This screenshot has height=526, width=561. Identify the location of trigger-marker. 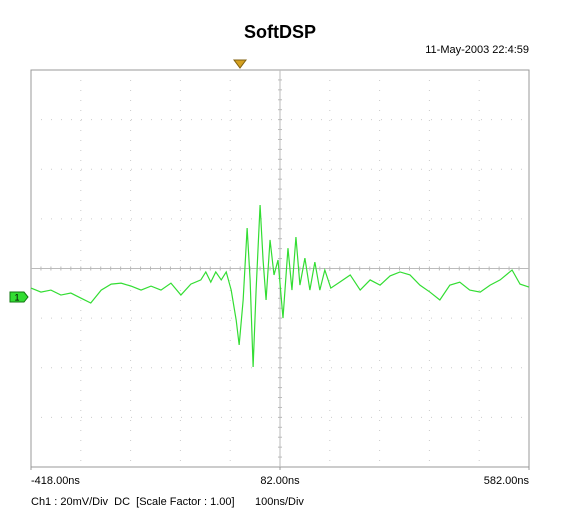
(240, 64).